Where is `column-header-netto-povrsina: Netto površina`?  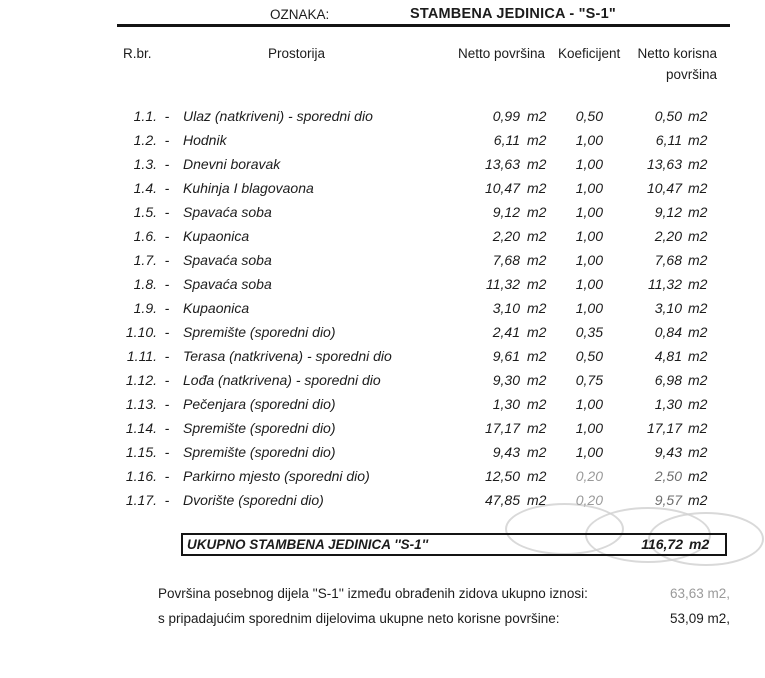
column-header-netto-povrsina: Netto površina is located at coordinates (501, 53).